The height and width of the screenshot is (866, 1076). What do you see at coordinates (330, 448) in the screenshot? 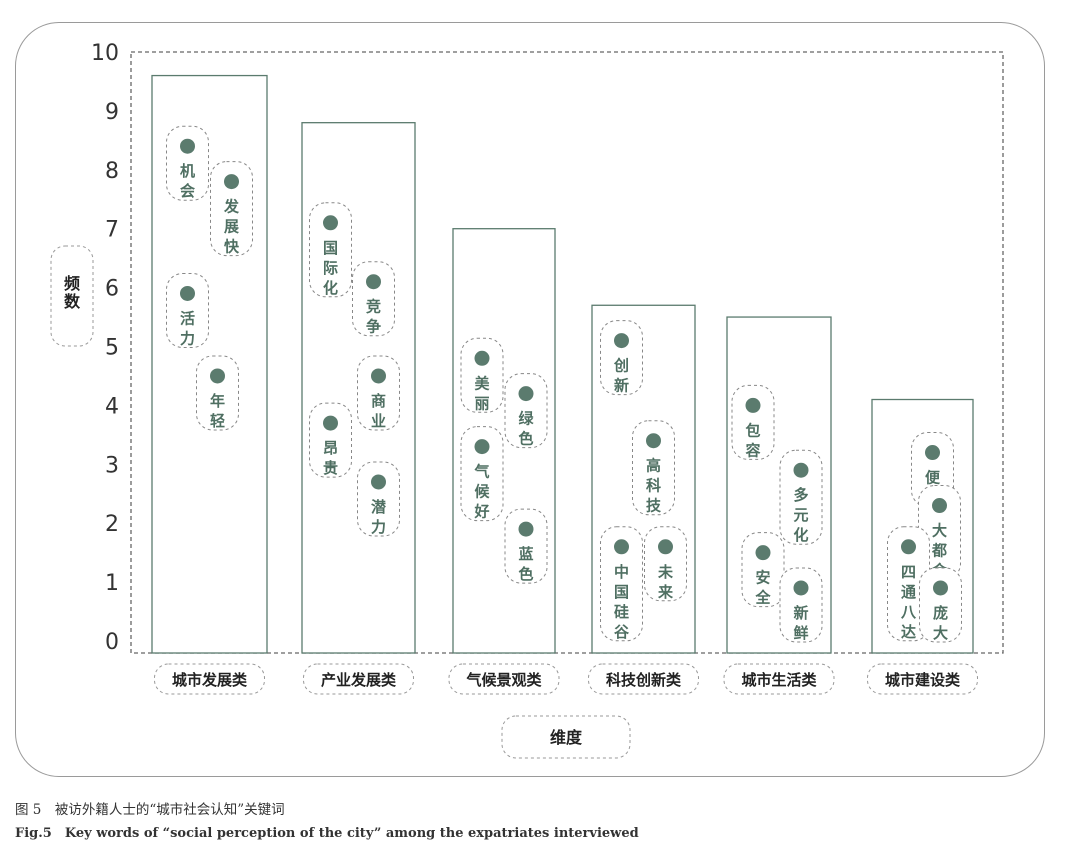
I see `keyword-label: 昂` at bounding box center [330, 448].